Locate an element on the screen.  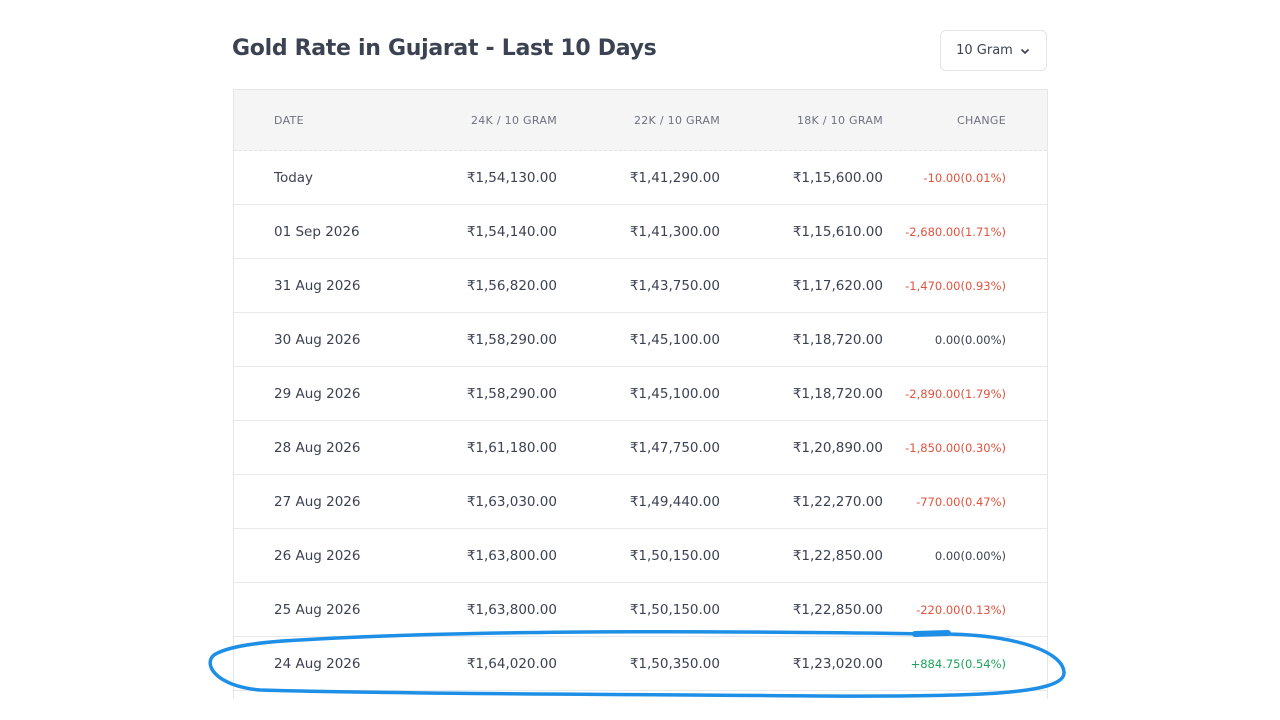
rate-cell: ₹1,56,820.00 is located at coordinates (511, 285).